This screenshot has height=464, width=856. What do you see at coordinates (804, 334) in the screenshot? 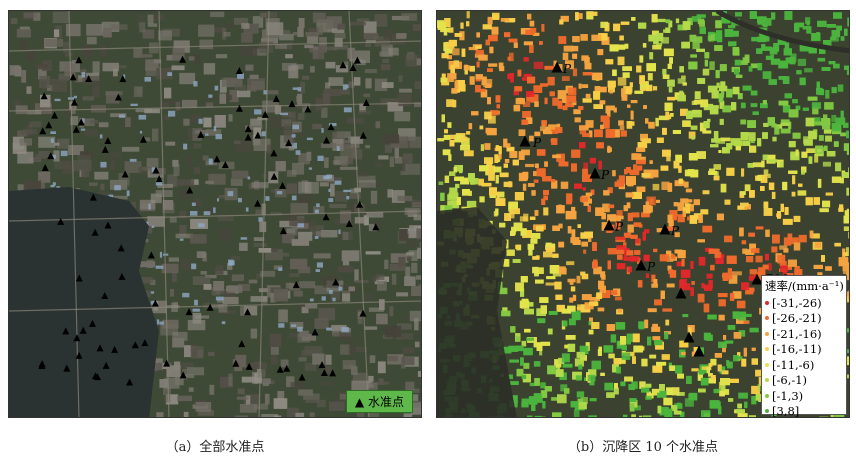
I see `legend-rate-item: [-21,-16)` at bounding box center [804, 334].